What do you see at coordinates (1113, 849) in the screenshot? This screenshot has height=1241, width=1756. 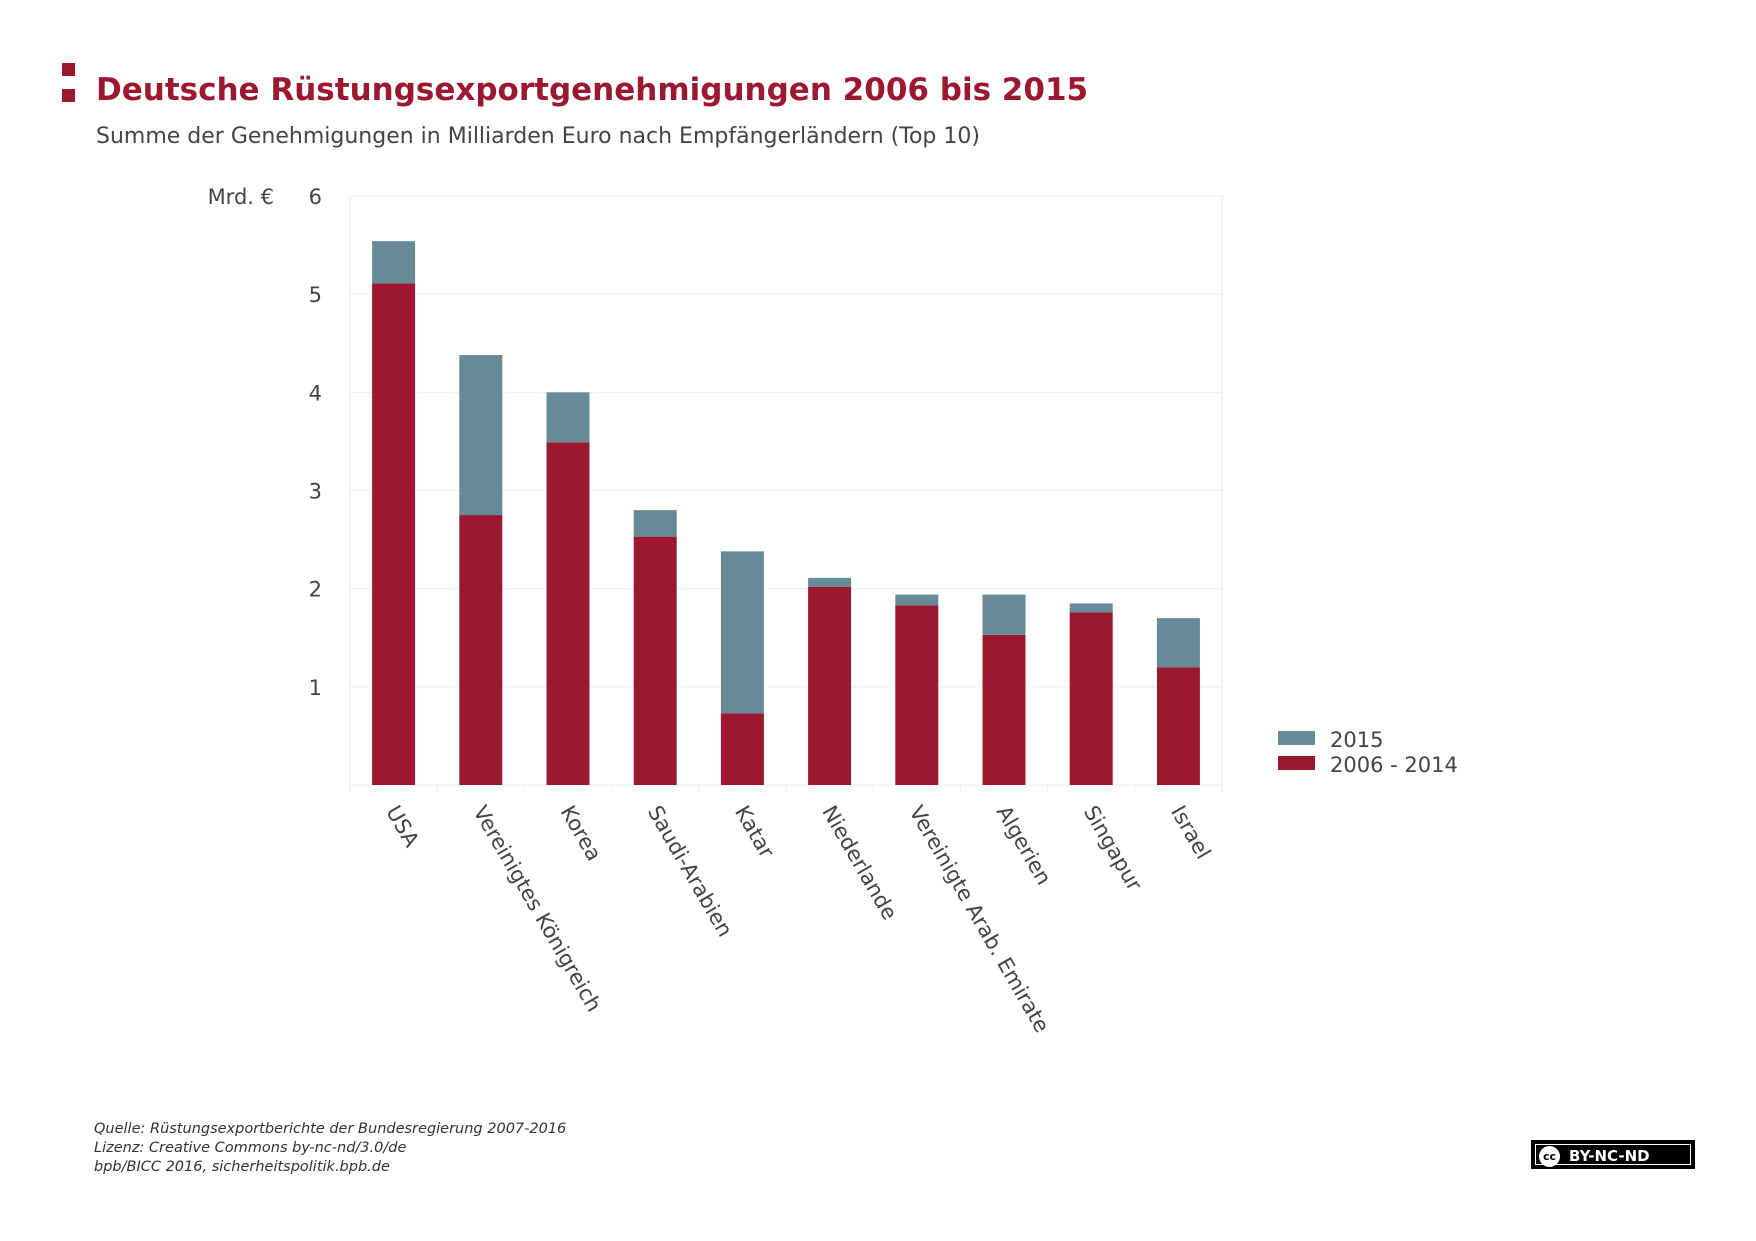 I see `x-tick-label: Singapur` at bounding box center [1113, 849].